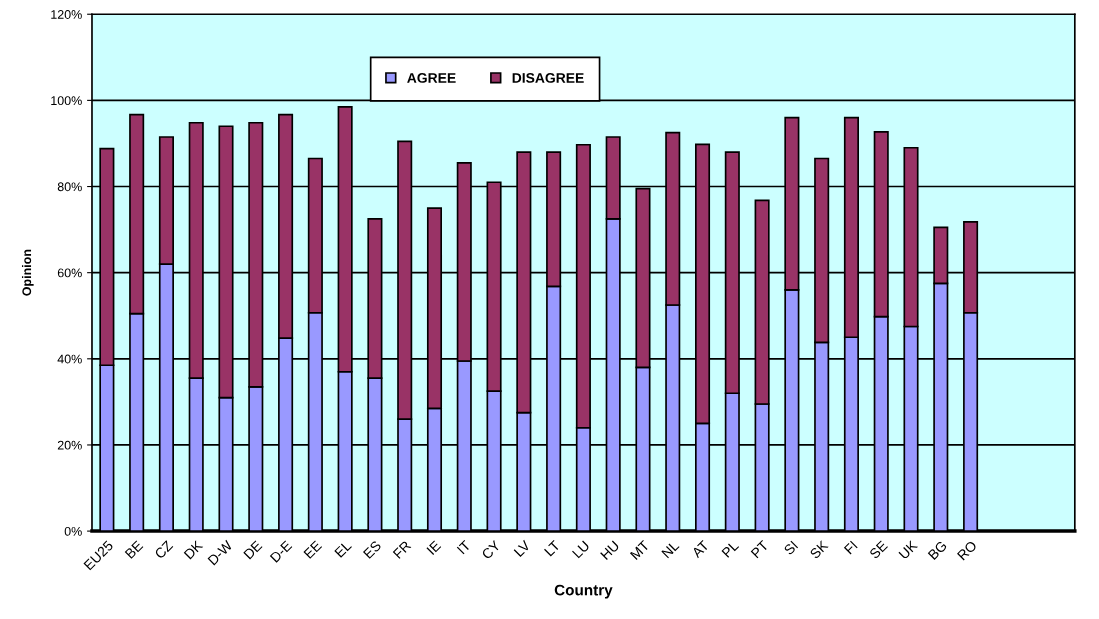  I want to click on x-tick-label: UK, so click(908, 549).